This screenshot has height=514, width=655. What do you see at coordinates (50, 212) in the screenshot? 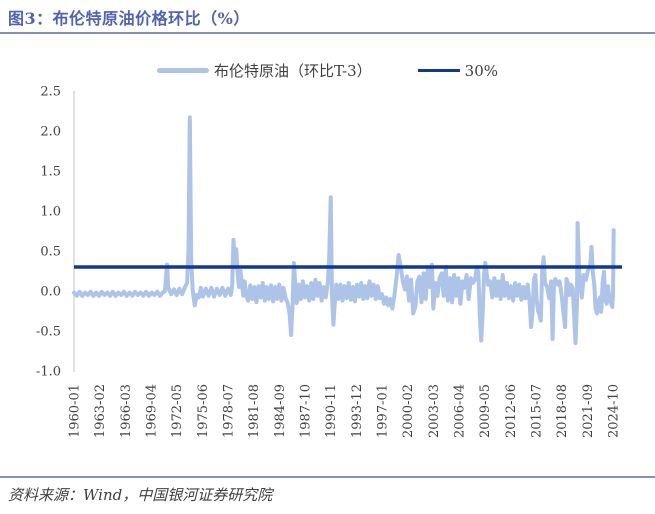
I see `y-tick-label: 1.0` at bounding box center [50, 212].